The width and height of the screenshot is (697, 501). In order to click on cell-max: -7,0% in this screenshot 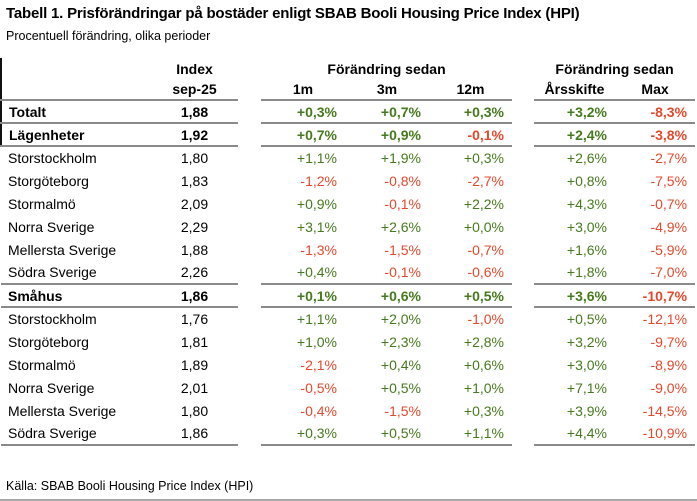, I will do `click(655, 273)`.